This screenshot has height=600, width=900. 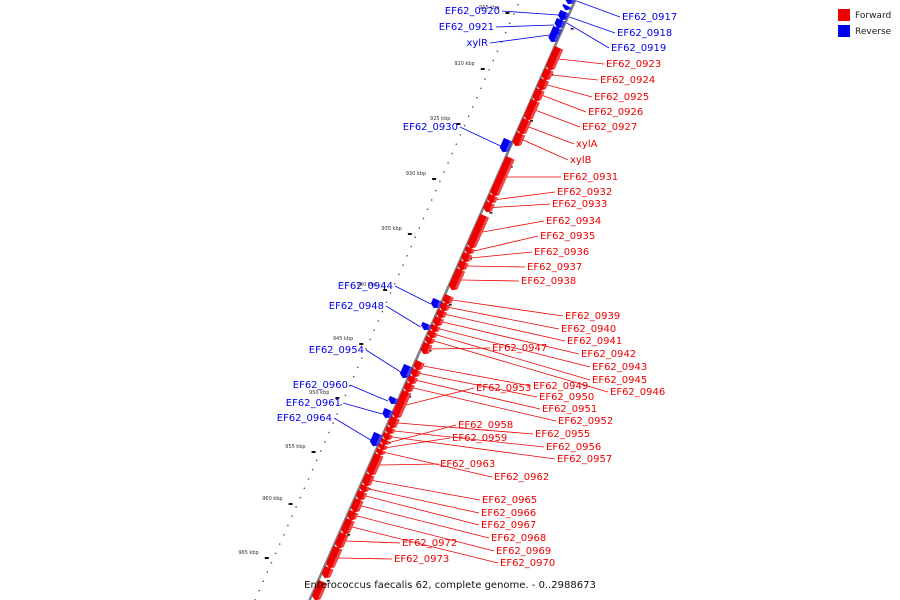 I want to click on tick-label: 920 kbp, so click(x=464, y=64).